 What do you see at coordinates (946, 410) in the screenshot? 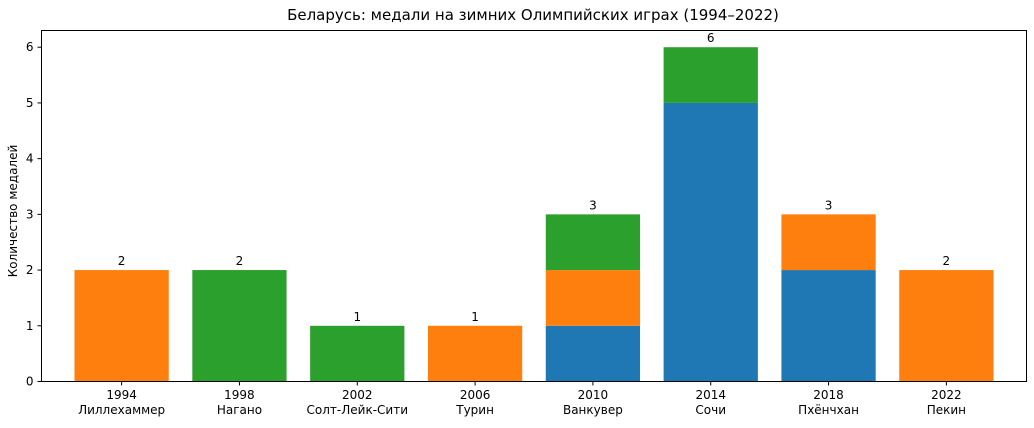
I see `x-tick-label-city-2022: Пекин` at bounding box center [946, 410].